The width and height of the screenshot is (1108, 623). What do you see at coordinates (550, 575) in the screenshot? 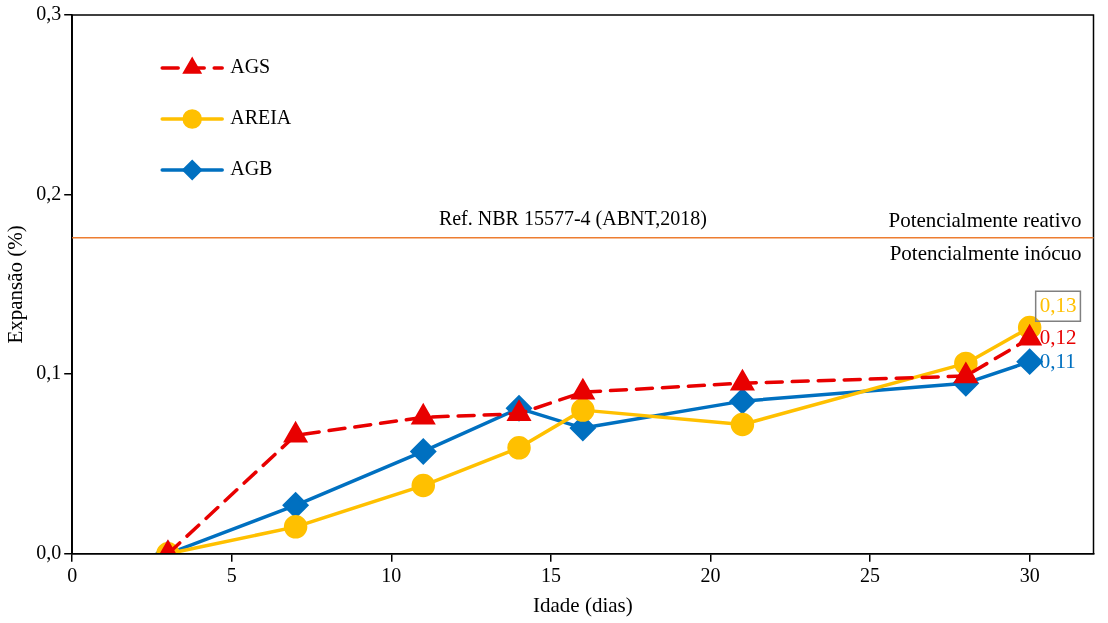
I see `x-tick-label: 15` at bounding box center [550, 575].